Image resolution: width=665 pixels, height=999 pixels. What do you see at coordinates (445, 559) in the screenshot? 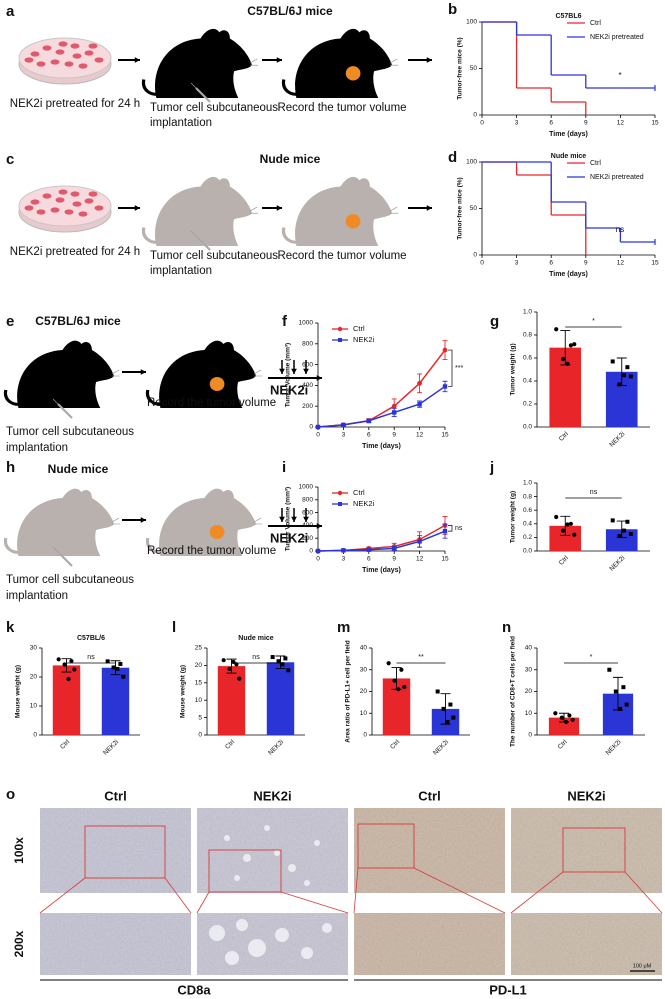
I see `x-tick-label: 15` at bounding box center [445, 559].